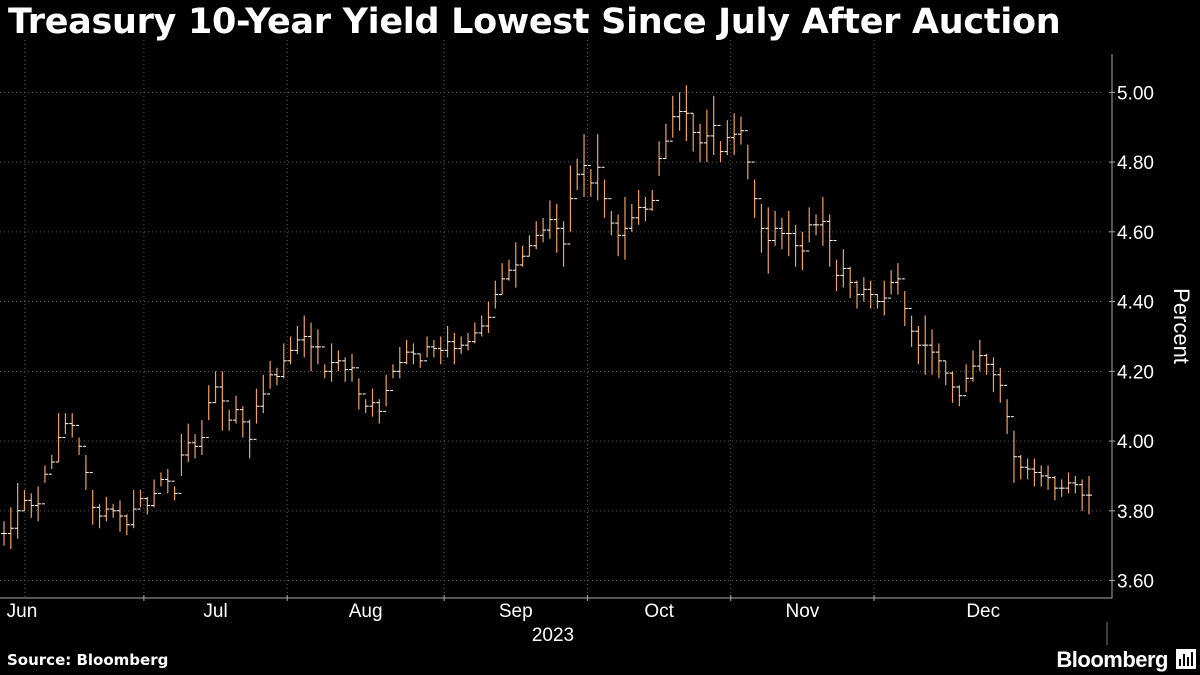  I want to click on x-axis-year-label: 2023, so click(553, 635).